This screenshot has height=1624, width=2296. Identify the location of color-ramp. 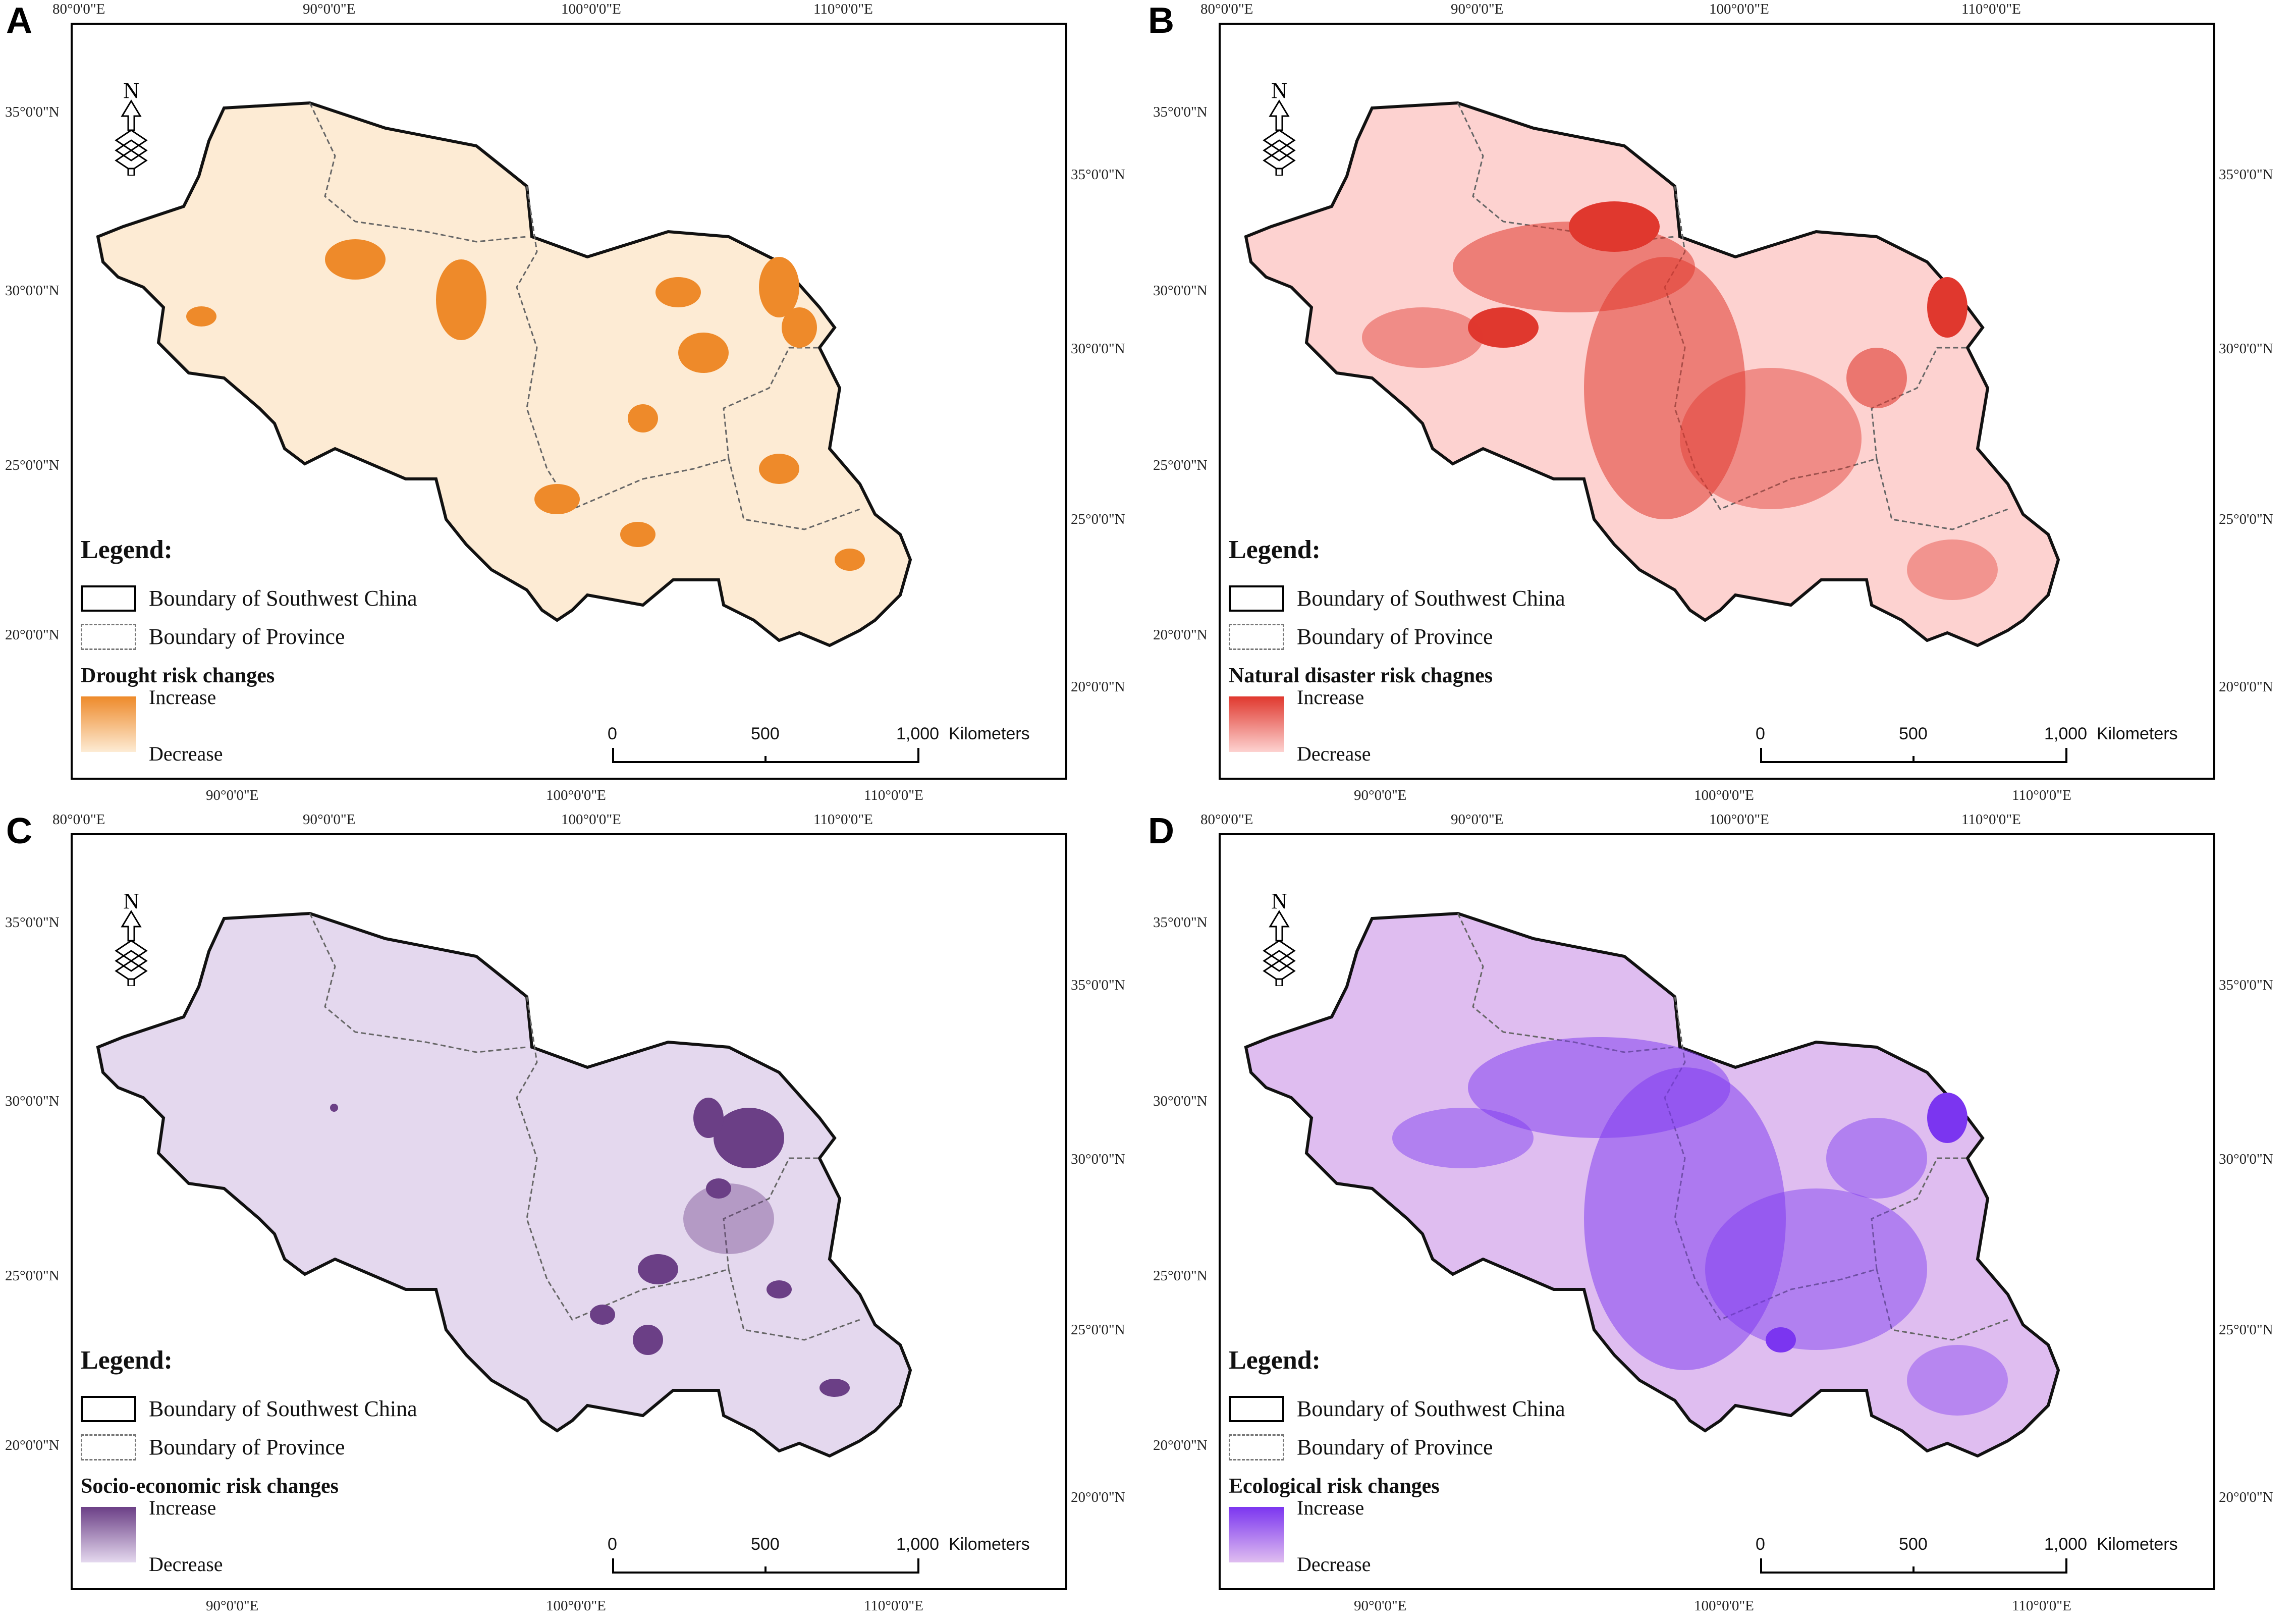
(108, 724).